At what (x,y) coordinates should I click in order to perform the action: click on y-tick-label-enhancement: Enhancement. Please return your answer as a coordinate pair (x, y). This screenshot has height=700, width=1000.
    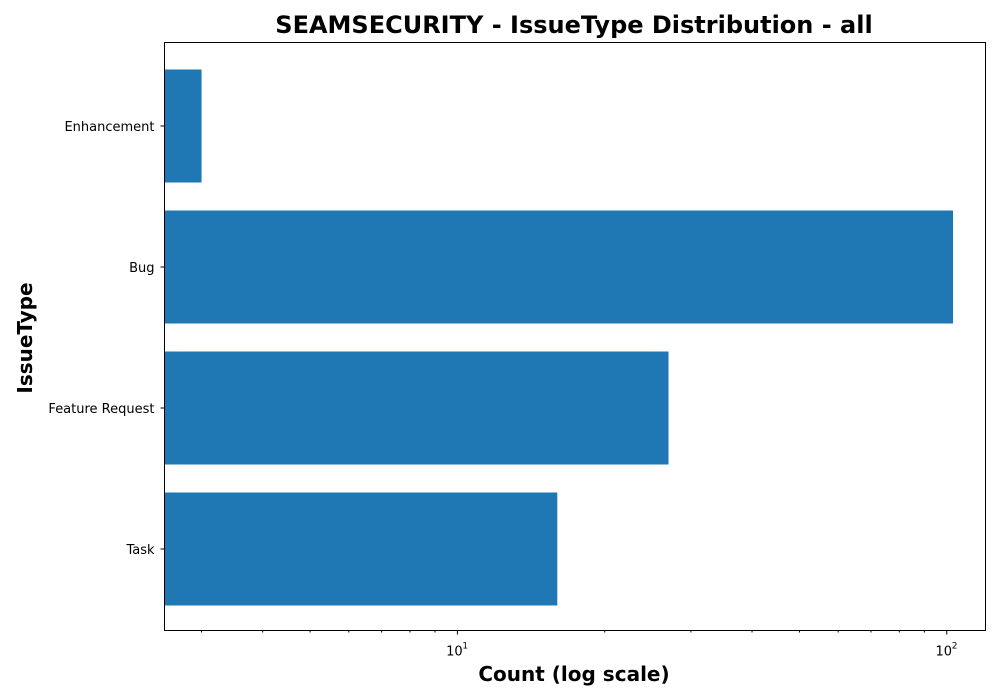
    Looking at the image, I should click on (109, 127).